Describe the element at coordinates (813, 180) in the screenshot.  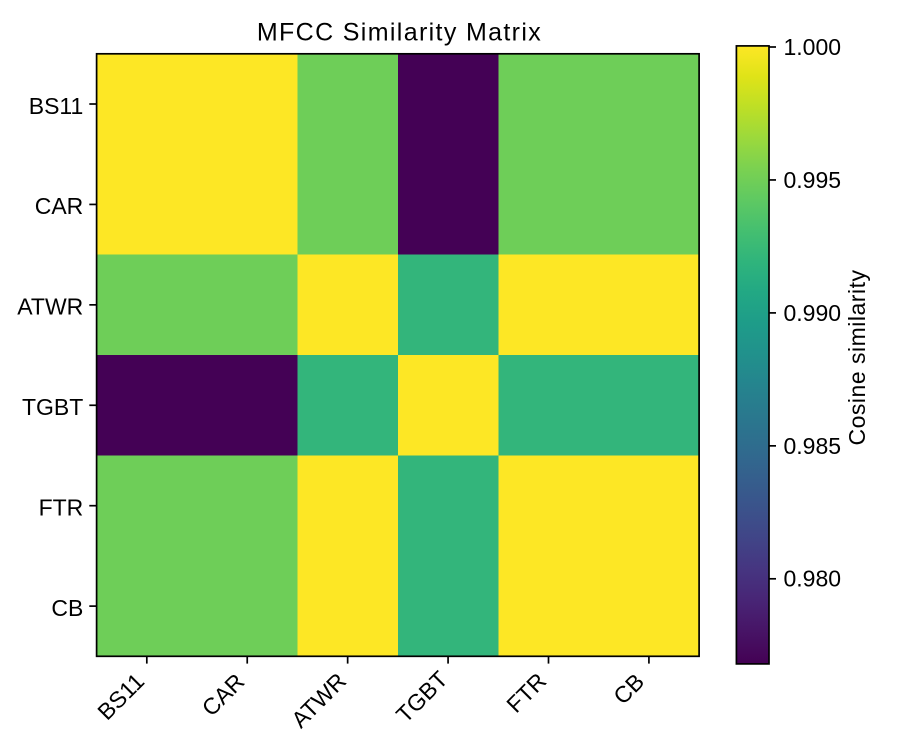
I see `svg-text: 0.995` at that location.